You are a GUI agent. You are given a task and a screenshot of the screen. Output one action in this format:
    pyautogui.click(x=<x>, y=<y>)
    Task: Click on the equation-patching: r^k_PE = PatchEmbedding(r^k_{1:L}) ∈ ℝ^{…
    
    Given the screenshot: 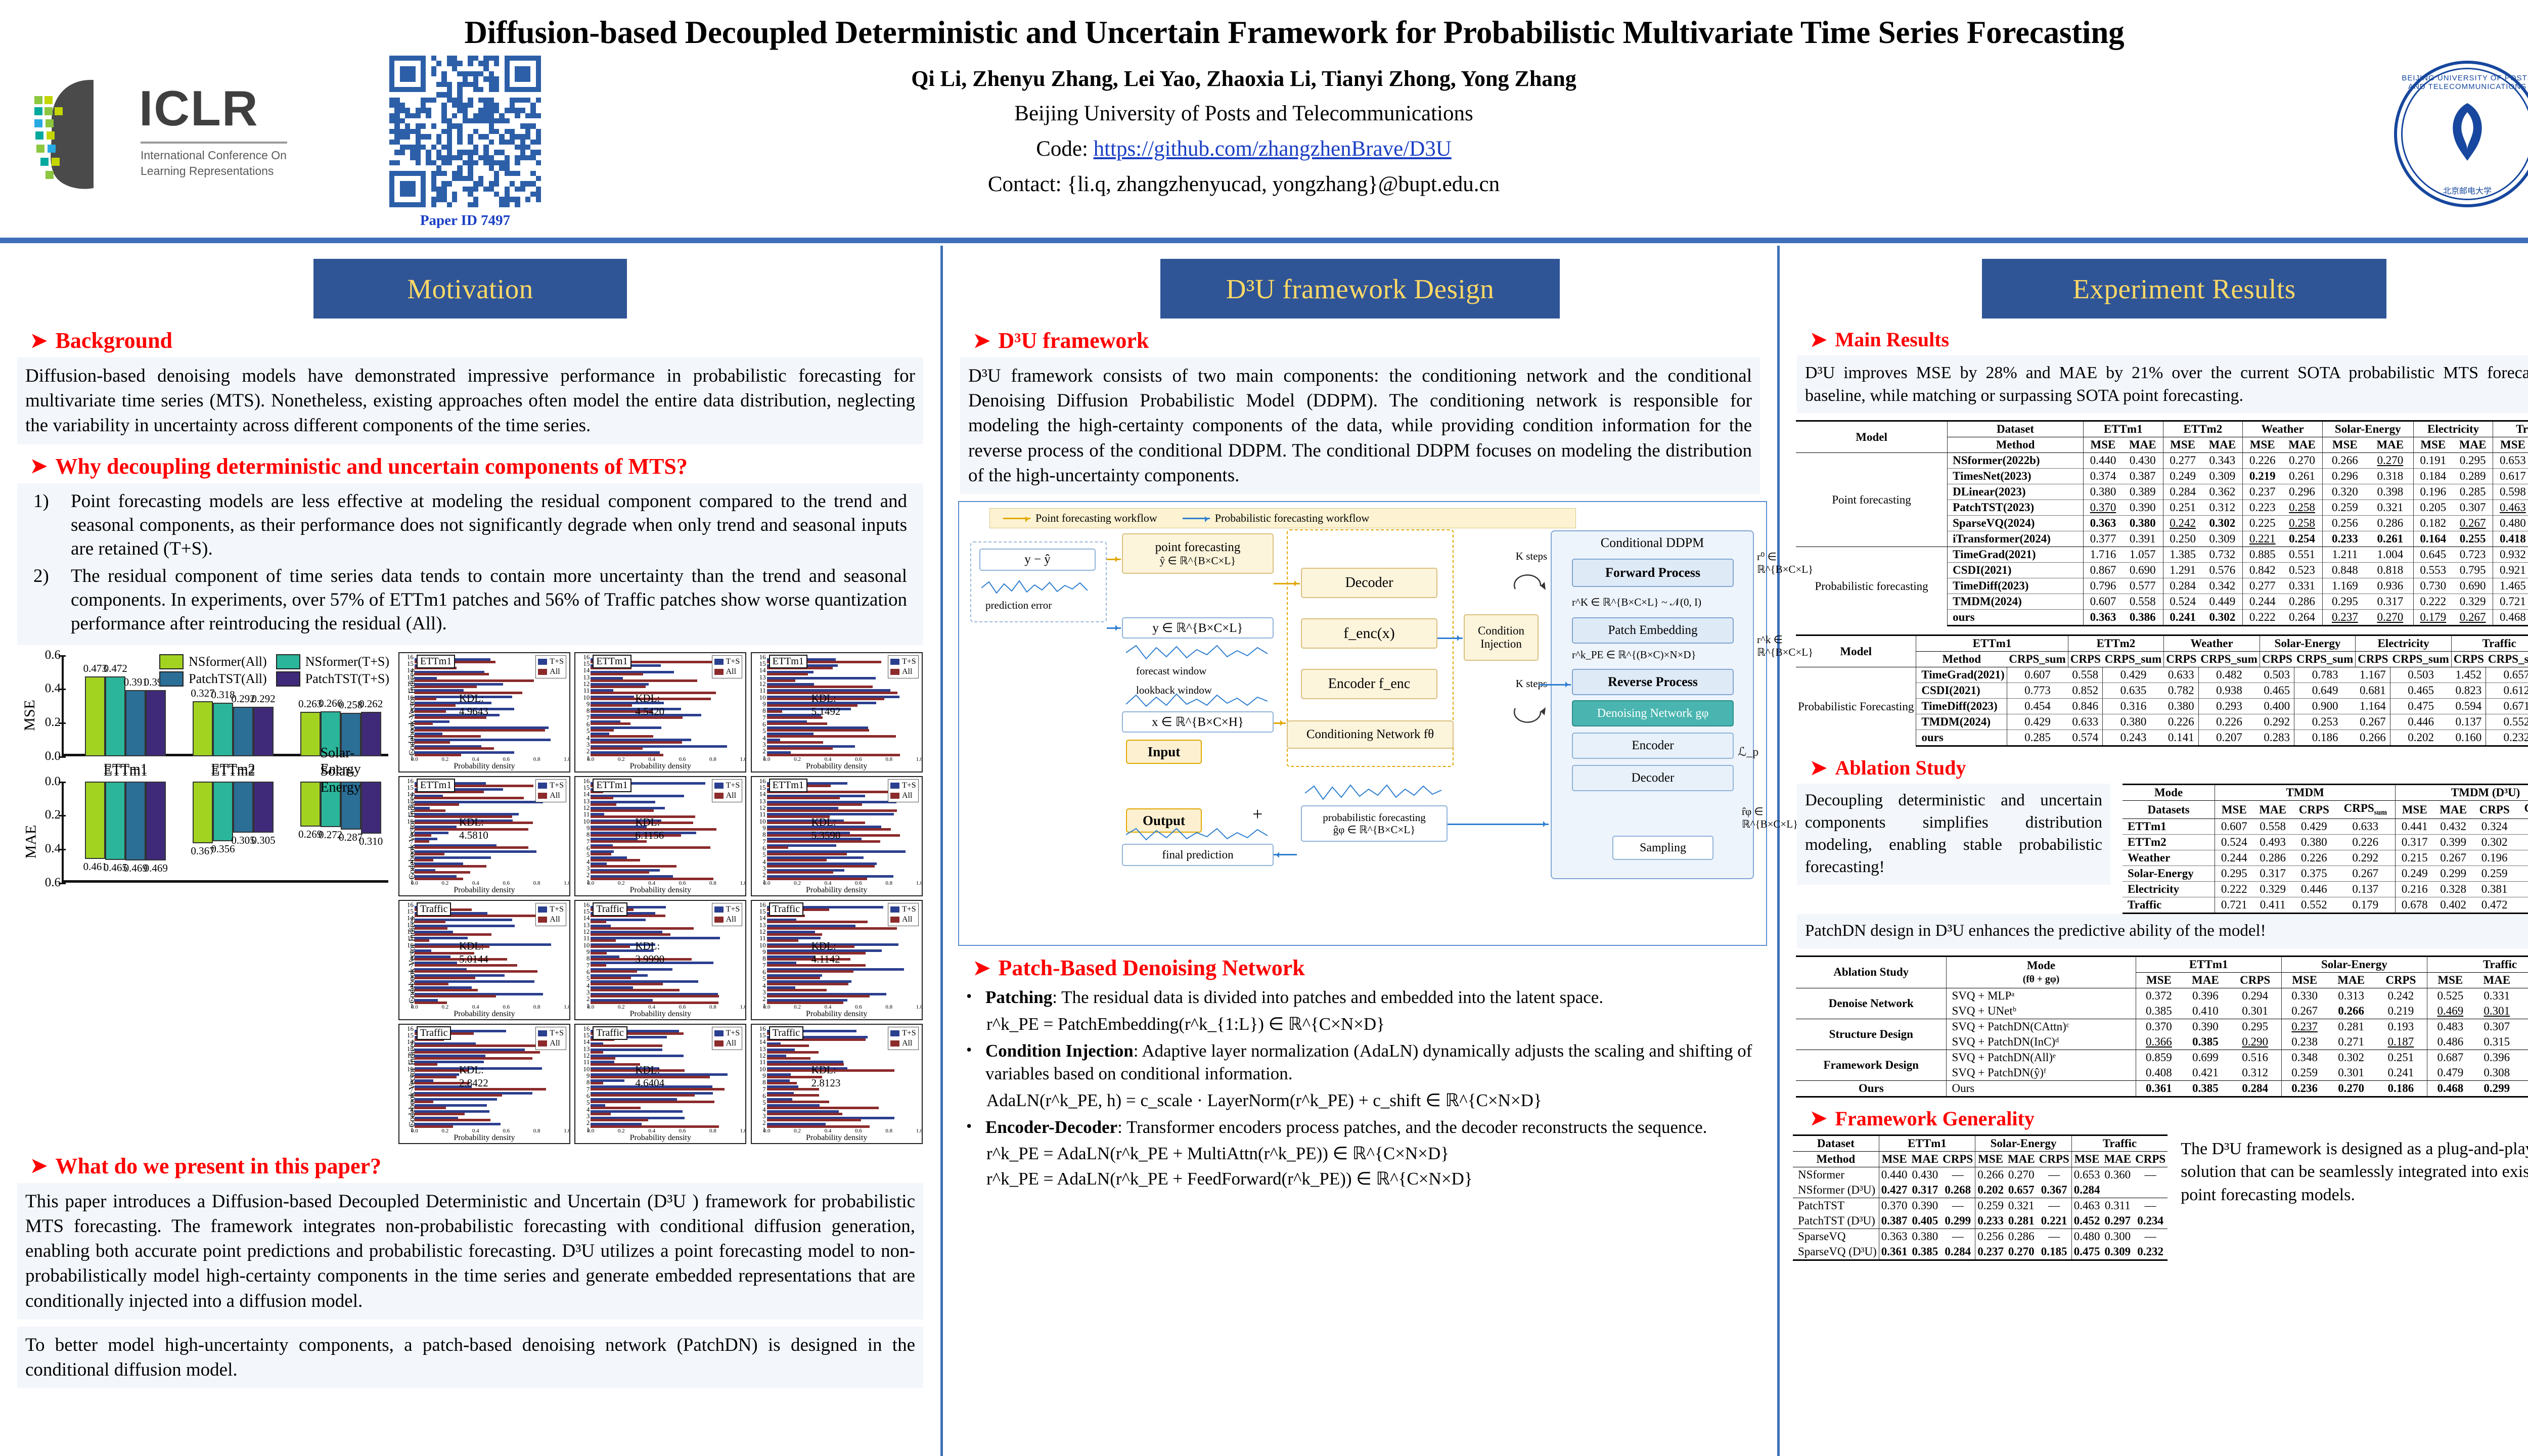 What is the action you would take?
    pyautogui.click(x=1186, y=1024)
    